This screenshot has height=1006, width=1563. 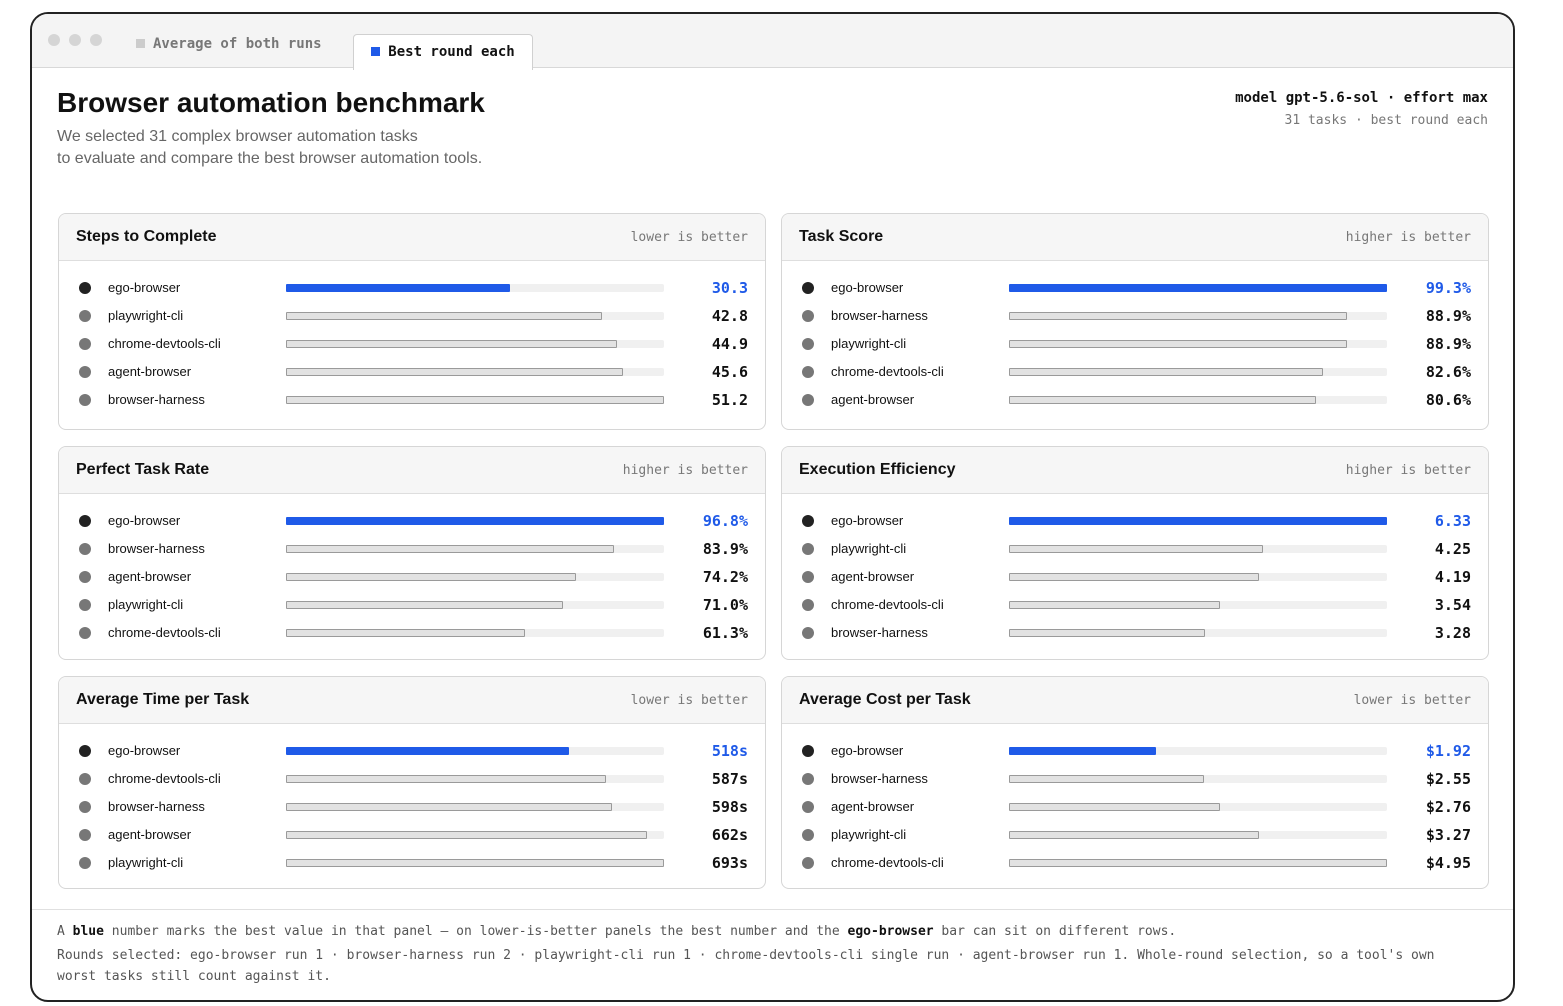 What do you see at coordinates (1448, 372) in the screenshot?
I see `value-label: 82.6%` at bounding box center [1448, 372].